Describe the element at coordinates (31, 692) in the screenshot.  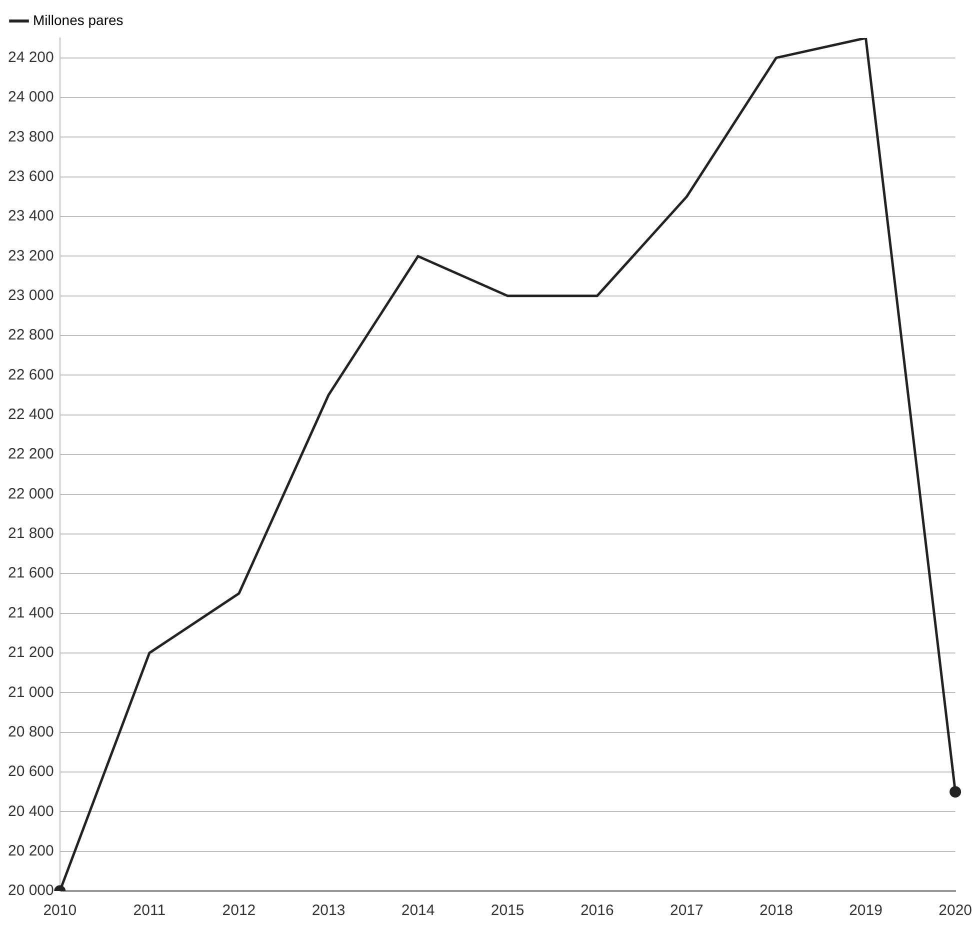
I see `y-tick-label: 21 000` at that location.